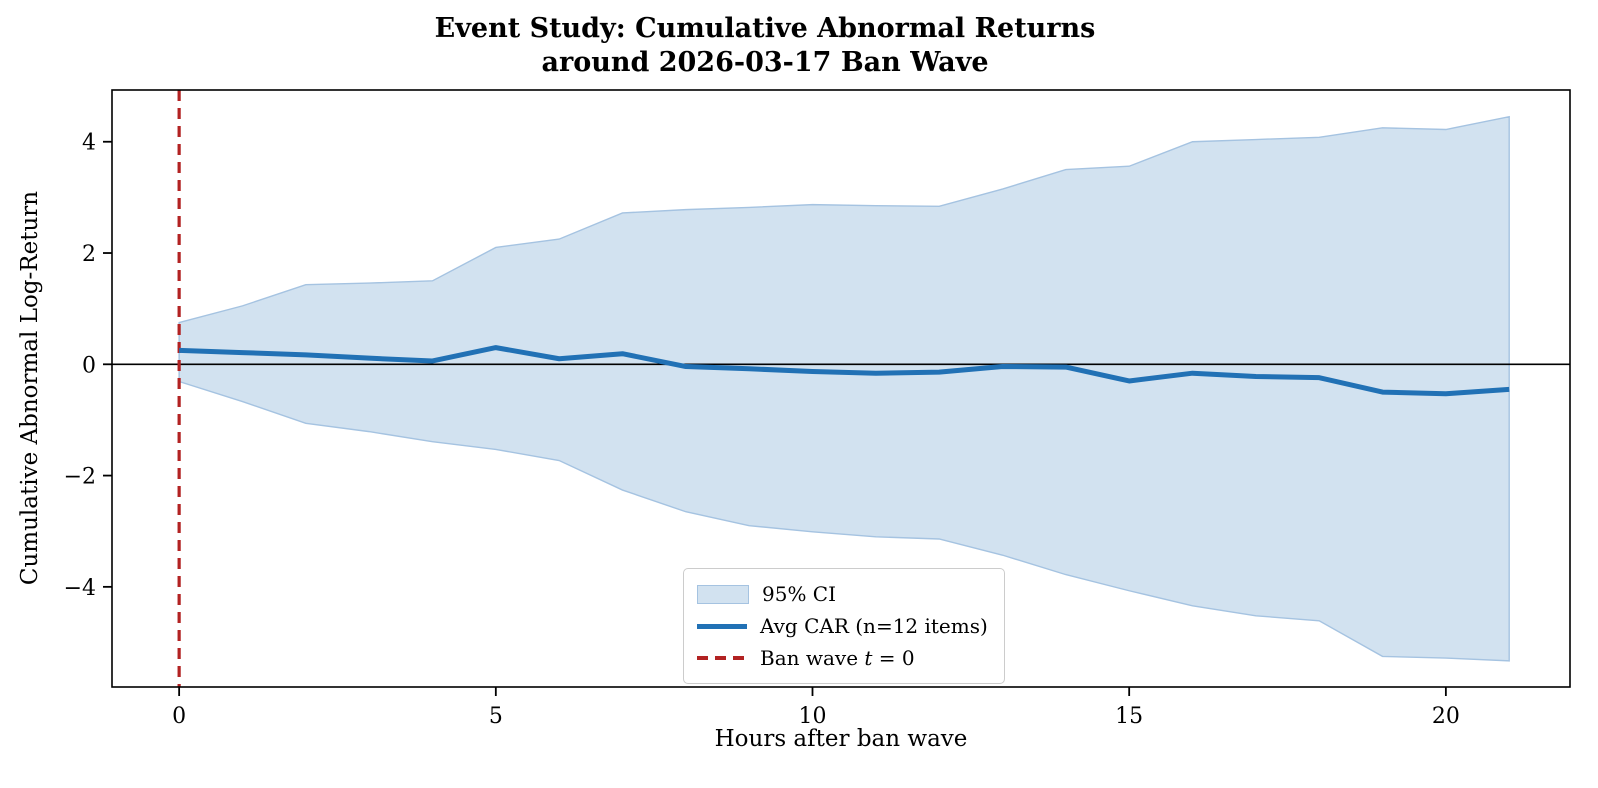 The height and width of the screenshot is (788, 1598). I want to click on y-tick-label: −4, so click(80, 588).